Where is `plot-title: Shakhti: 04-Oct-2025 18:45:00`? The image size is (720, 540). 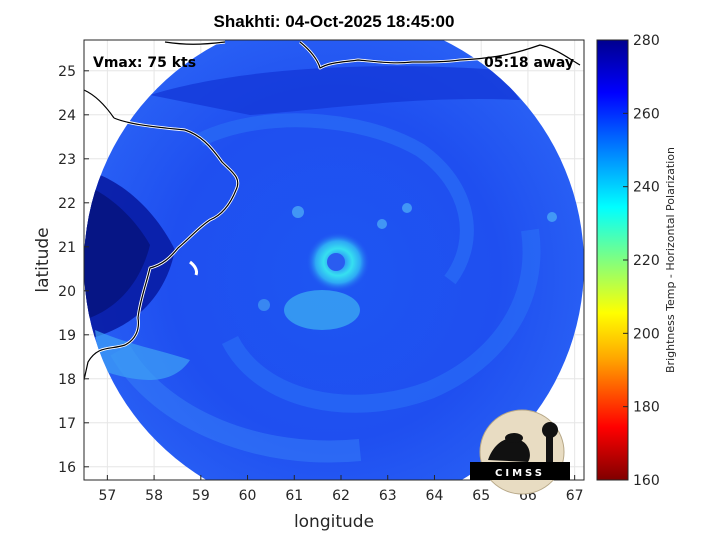
plot-title: Shakhti: 04-Oct-2025 18:45:00 is located at coordinates (334, 21).